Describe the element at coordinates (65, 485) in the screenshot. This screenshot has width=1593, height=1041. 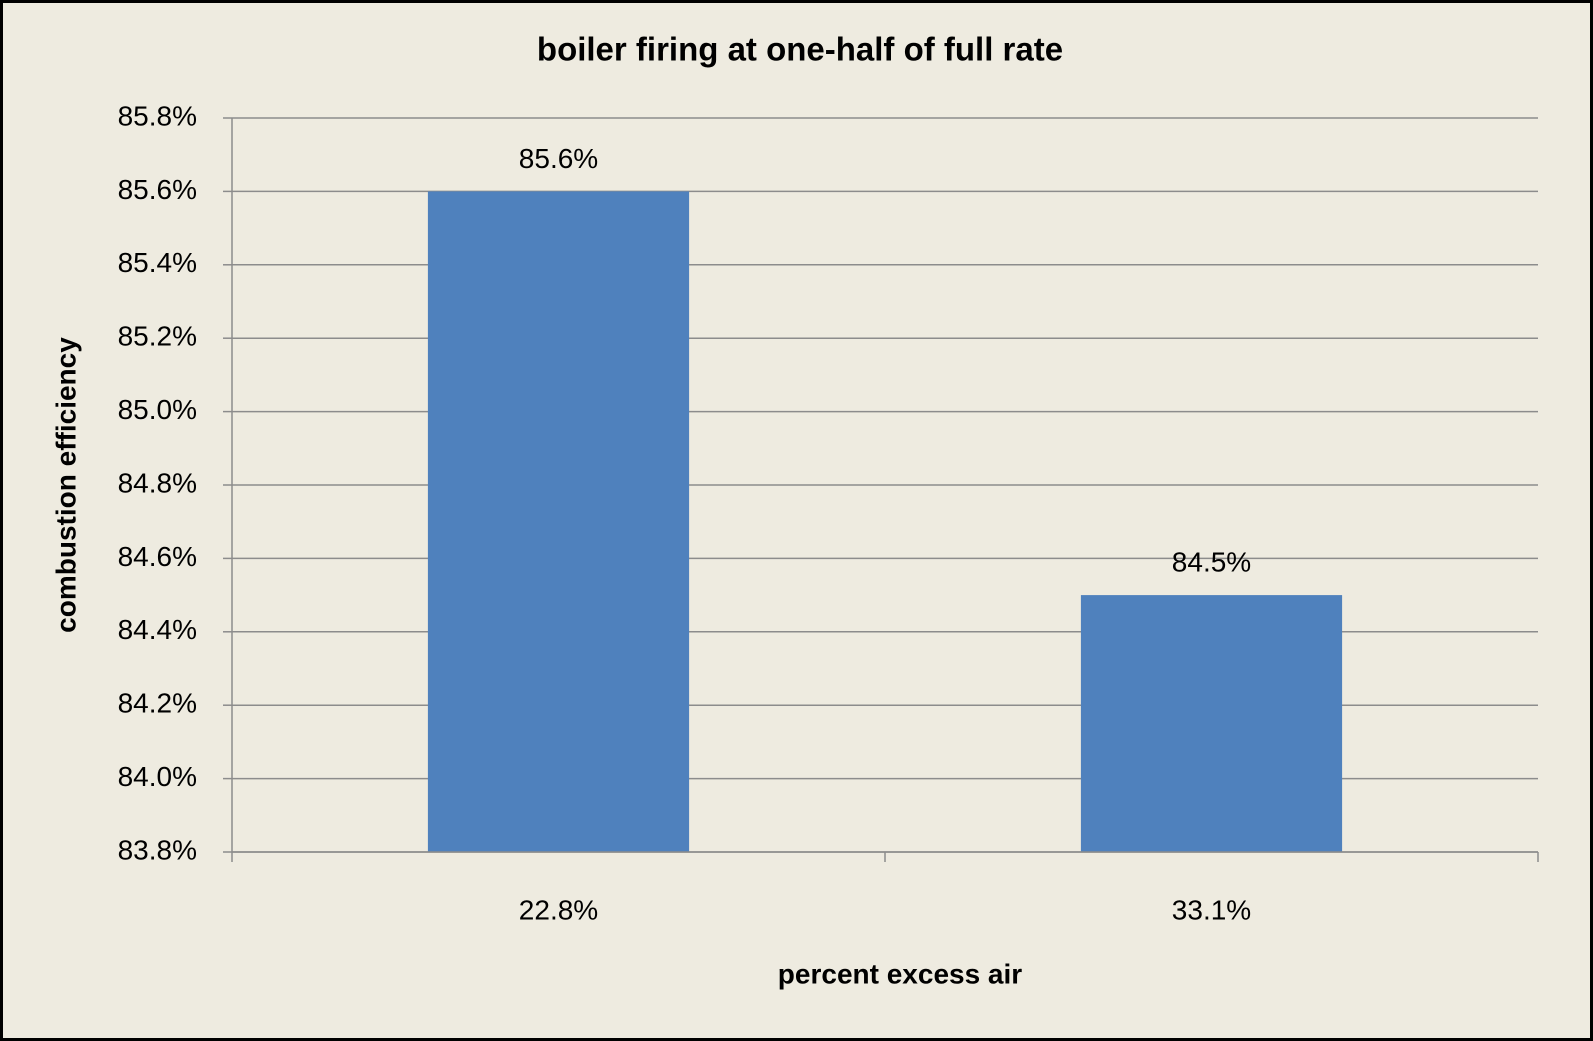
I see `y-axis-title: combustion efficiency` at that location.